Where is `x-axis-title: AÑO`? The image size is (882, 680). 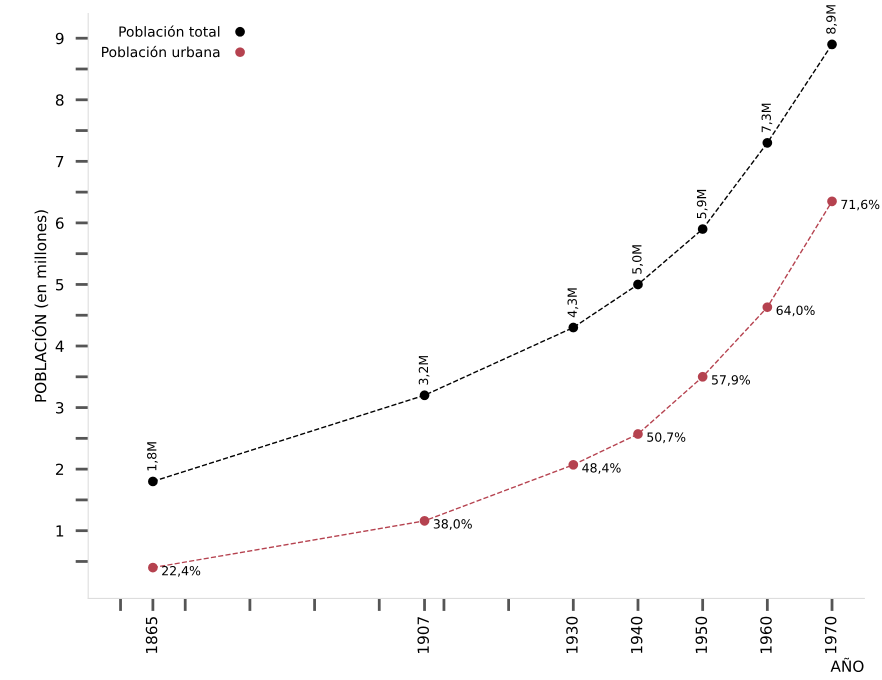 x-axis-title: AÑO is located at coordinates (847, 665).